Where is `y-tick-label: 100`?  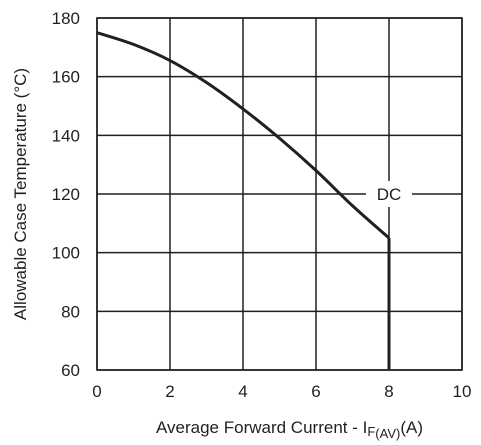
y-tick-label: 100 is located at coordinates (66, 253).